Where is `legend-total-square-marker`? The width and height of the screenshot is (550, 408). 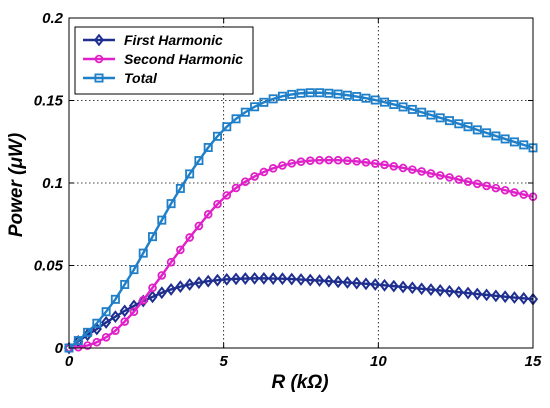
legend-total-square-marker is located at coordinates (99, 78).